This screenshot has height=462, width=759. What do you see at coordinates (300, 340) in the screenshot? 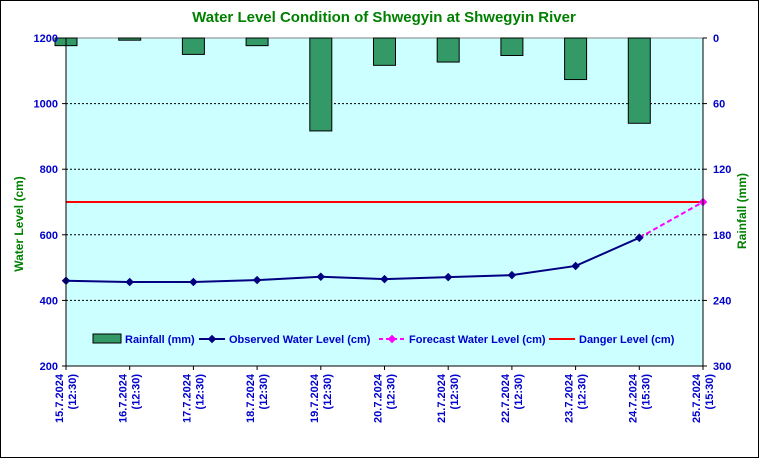
I see `legend-label: Observed Water Level (cm)` at bounding box center [300, 340].